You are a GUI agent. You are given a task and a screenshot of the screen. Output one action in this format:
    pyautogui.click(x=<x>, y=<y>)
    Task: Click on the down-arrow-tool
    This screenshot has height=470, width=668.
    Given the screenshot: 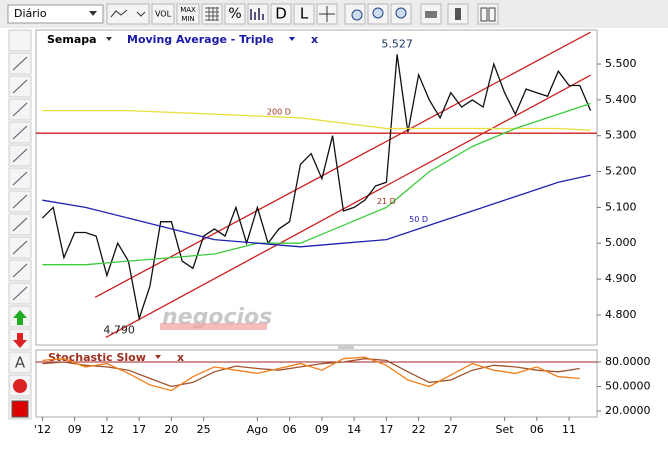 What is the action you would take?
    pyautogui.click(x=20, y=340)
    